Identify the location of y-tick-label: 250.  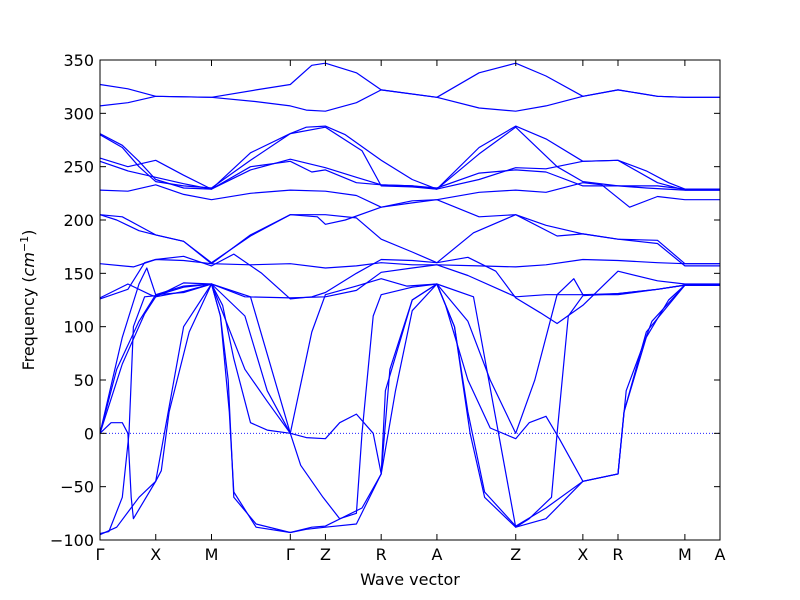
(78, 167).